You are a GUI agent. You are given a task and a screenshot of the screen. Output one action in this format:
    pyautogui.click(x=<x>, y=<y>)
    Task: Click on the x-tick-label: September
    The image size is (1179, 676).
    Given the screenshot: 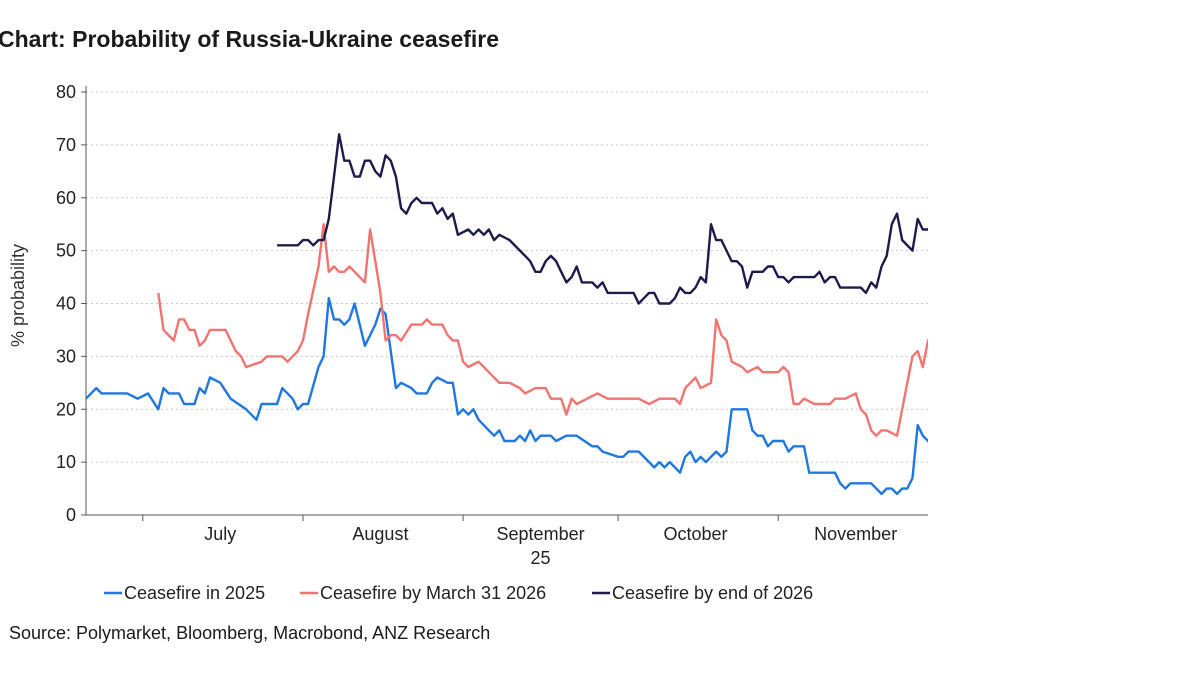 What is the action you would take?
    pyautogui.click(x=541, y=534)
    